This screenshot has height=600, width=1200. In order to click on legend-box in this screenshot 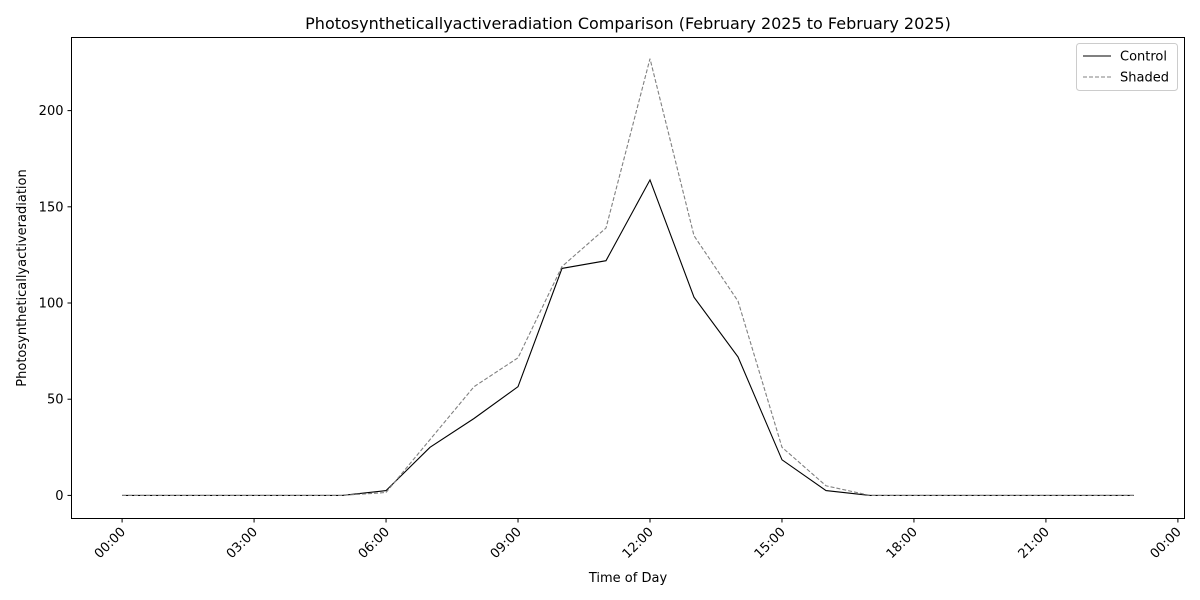, I will do `click(1127, 67)`.